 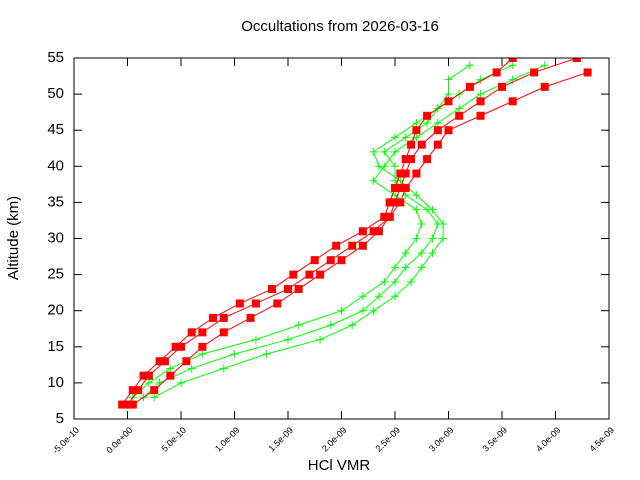 What do you see at coordinates (55, 346) in the screenshot?
I see `y-tick-label: 15` at bounding box center [55, 346].